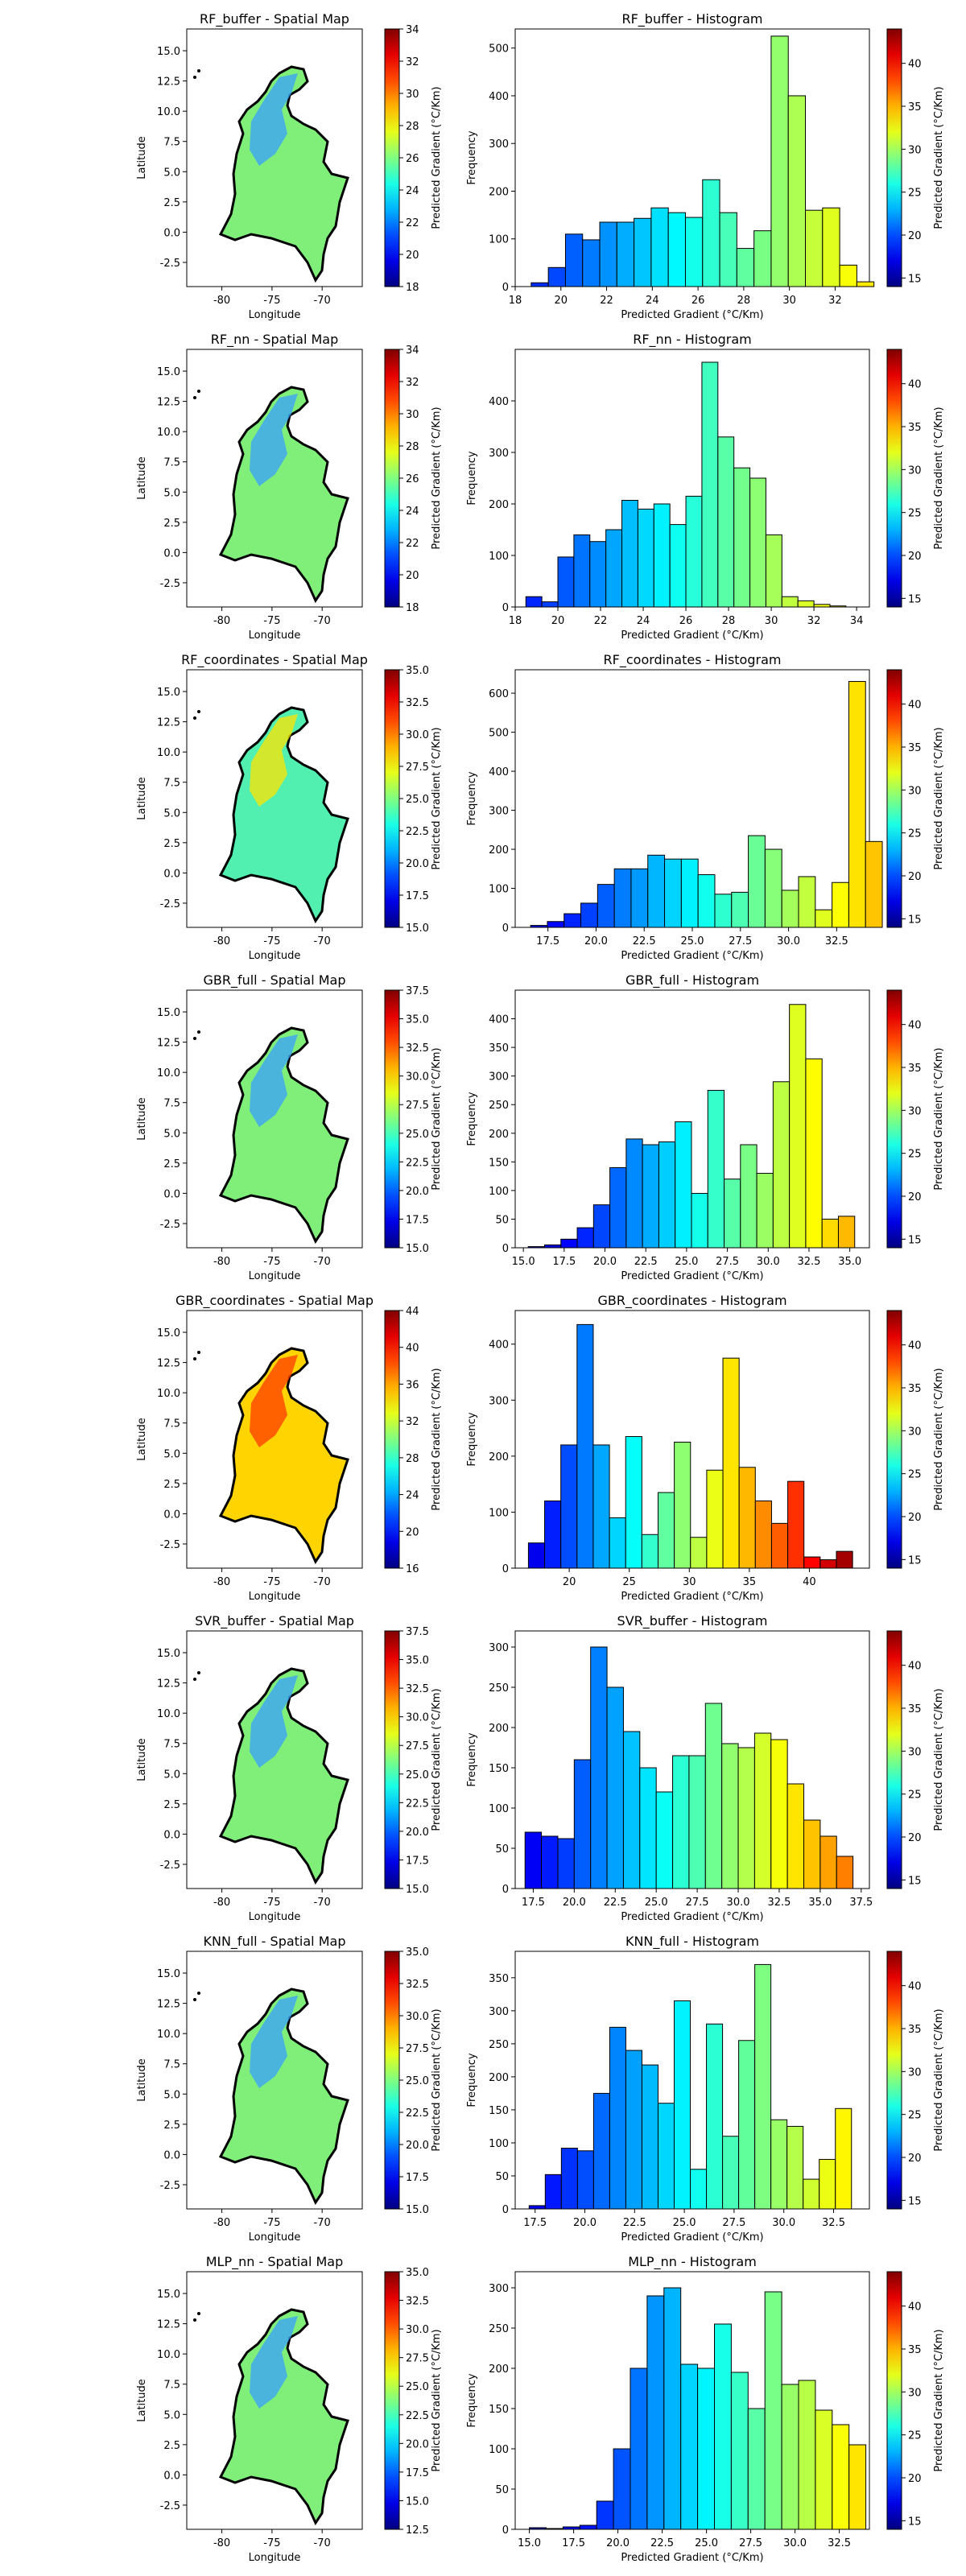  Describe the element at coordinates (417, 1952) in the screenshot. I see `colorbar-tick-label: 35.0` at that location.